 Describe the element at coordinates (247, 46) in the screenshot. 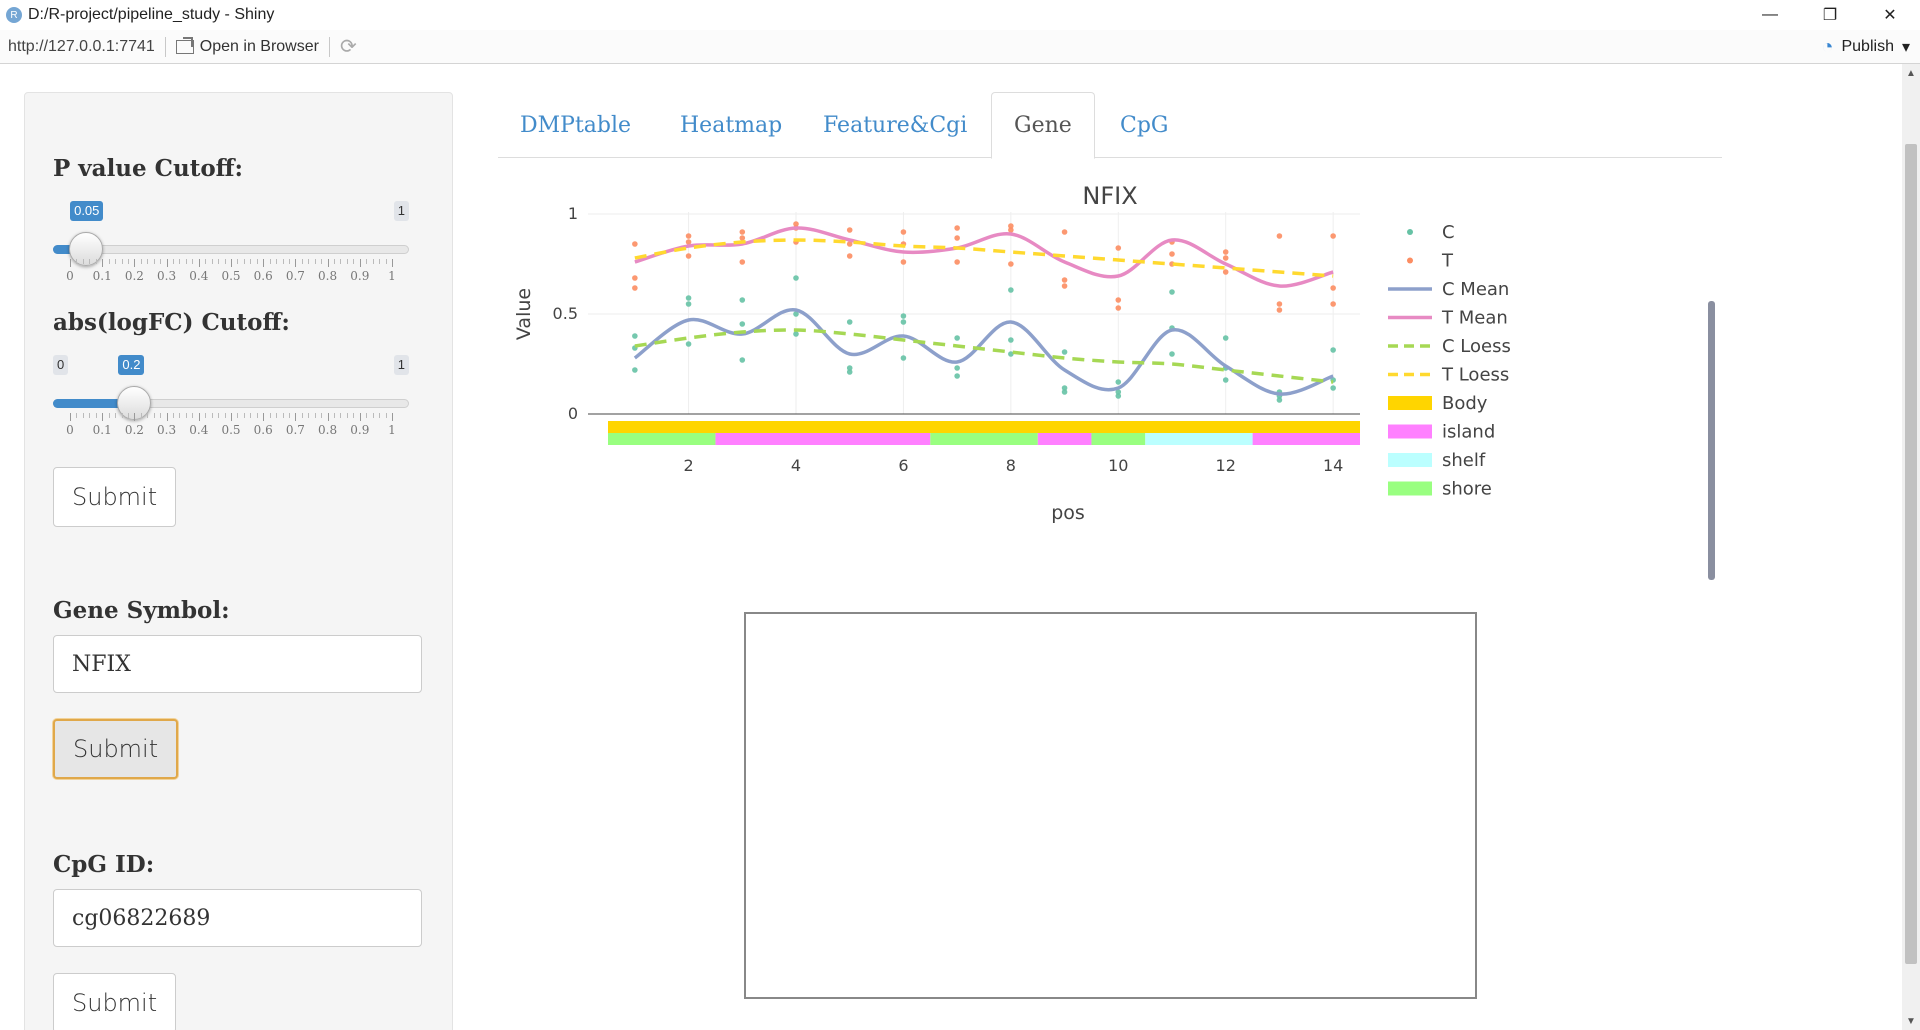

I see `open-in-browser-button: Open in Browser` at that location.